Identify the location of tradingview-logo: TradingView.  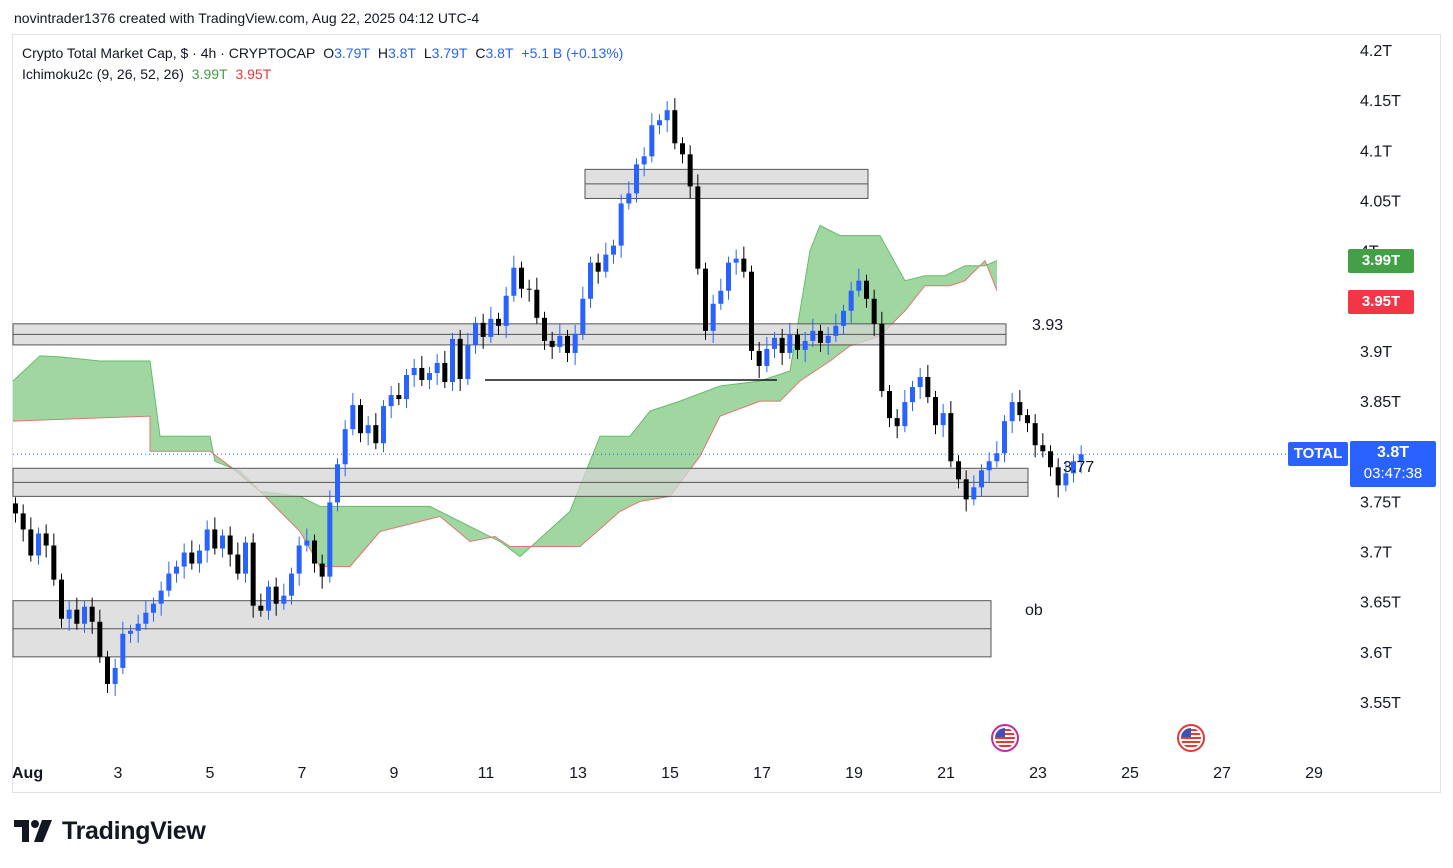
(110, 831).